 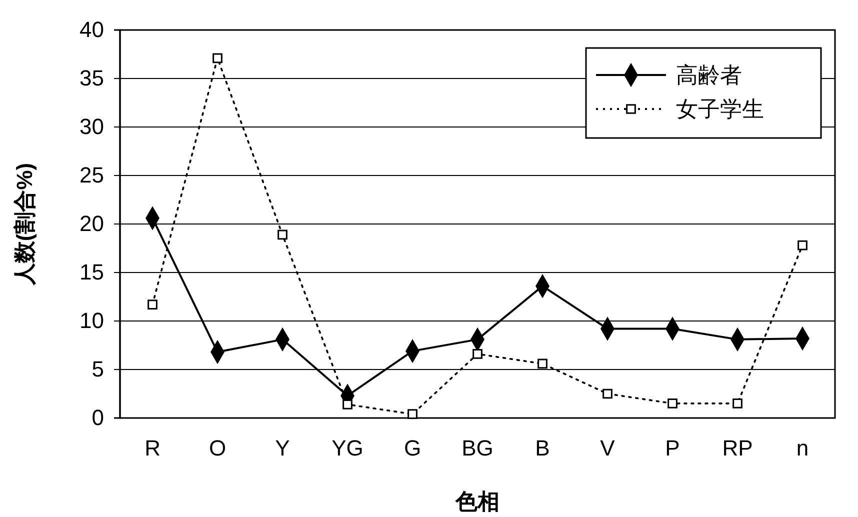 What do you see at coordinates (92, 127) in the screenshot?
I see `y-tick-label: 30` at bounding box center [92, 127].